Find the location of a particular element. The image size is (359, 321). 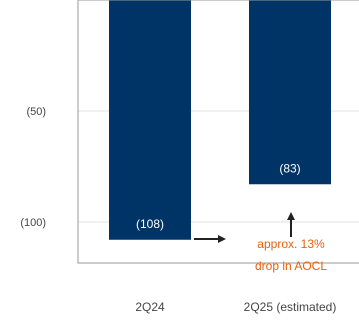

y-axis-ticks: (50) (100) is located at coordinates (33, 167).